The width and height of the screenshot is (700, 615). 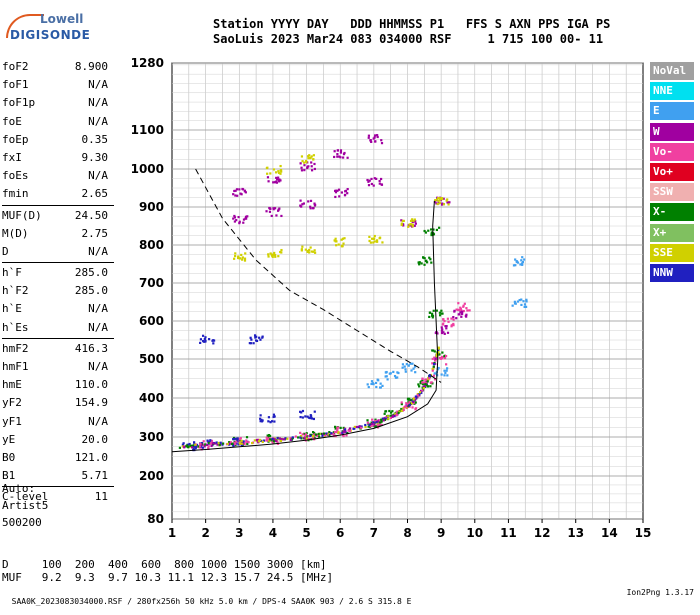 What do you see at coordinates (57, 252) in the screenshot?
I see `param-row-d: D N/A` at bounding box center [57, 252].